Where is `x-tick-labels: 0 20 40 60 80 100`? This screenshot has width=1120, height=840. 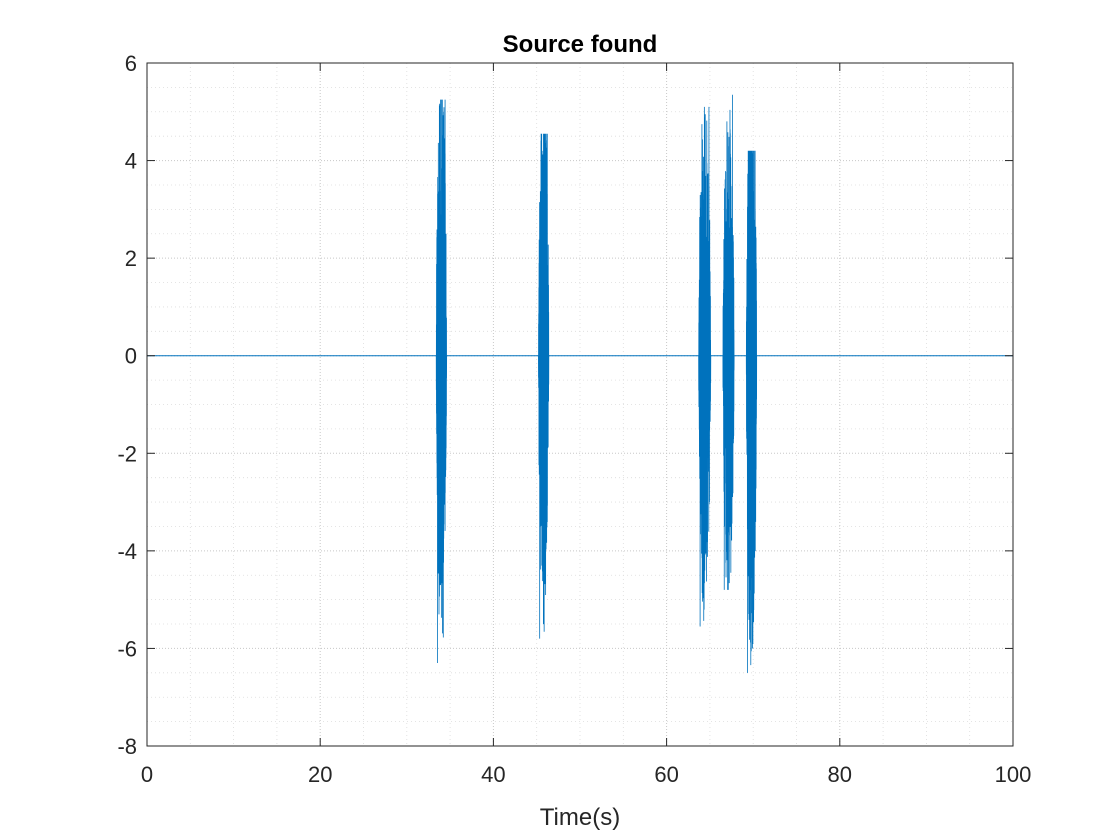 x-tick-labels: 0 20 40 60 80 100 is located at coordinates (586, 774).